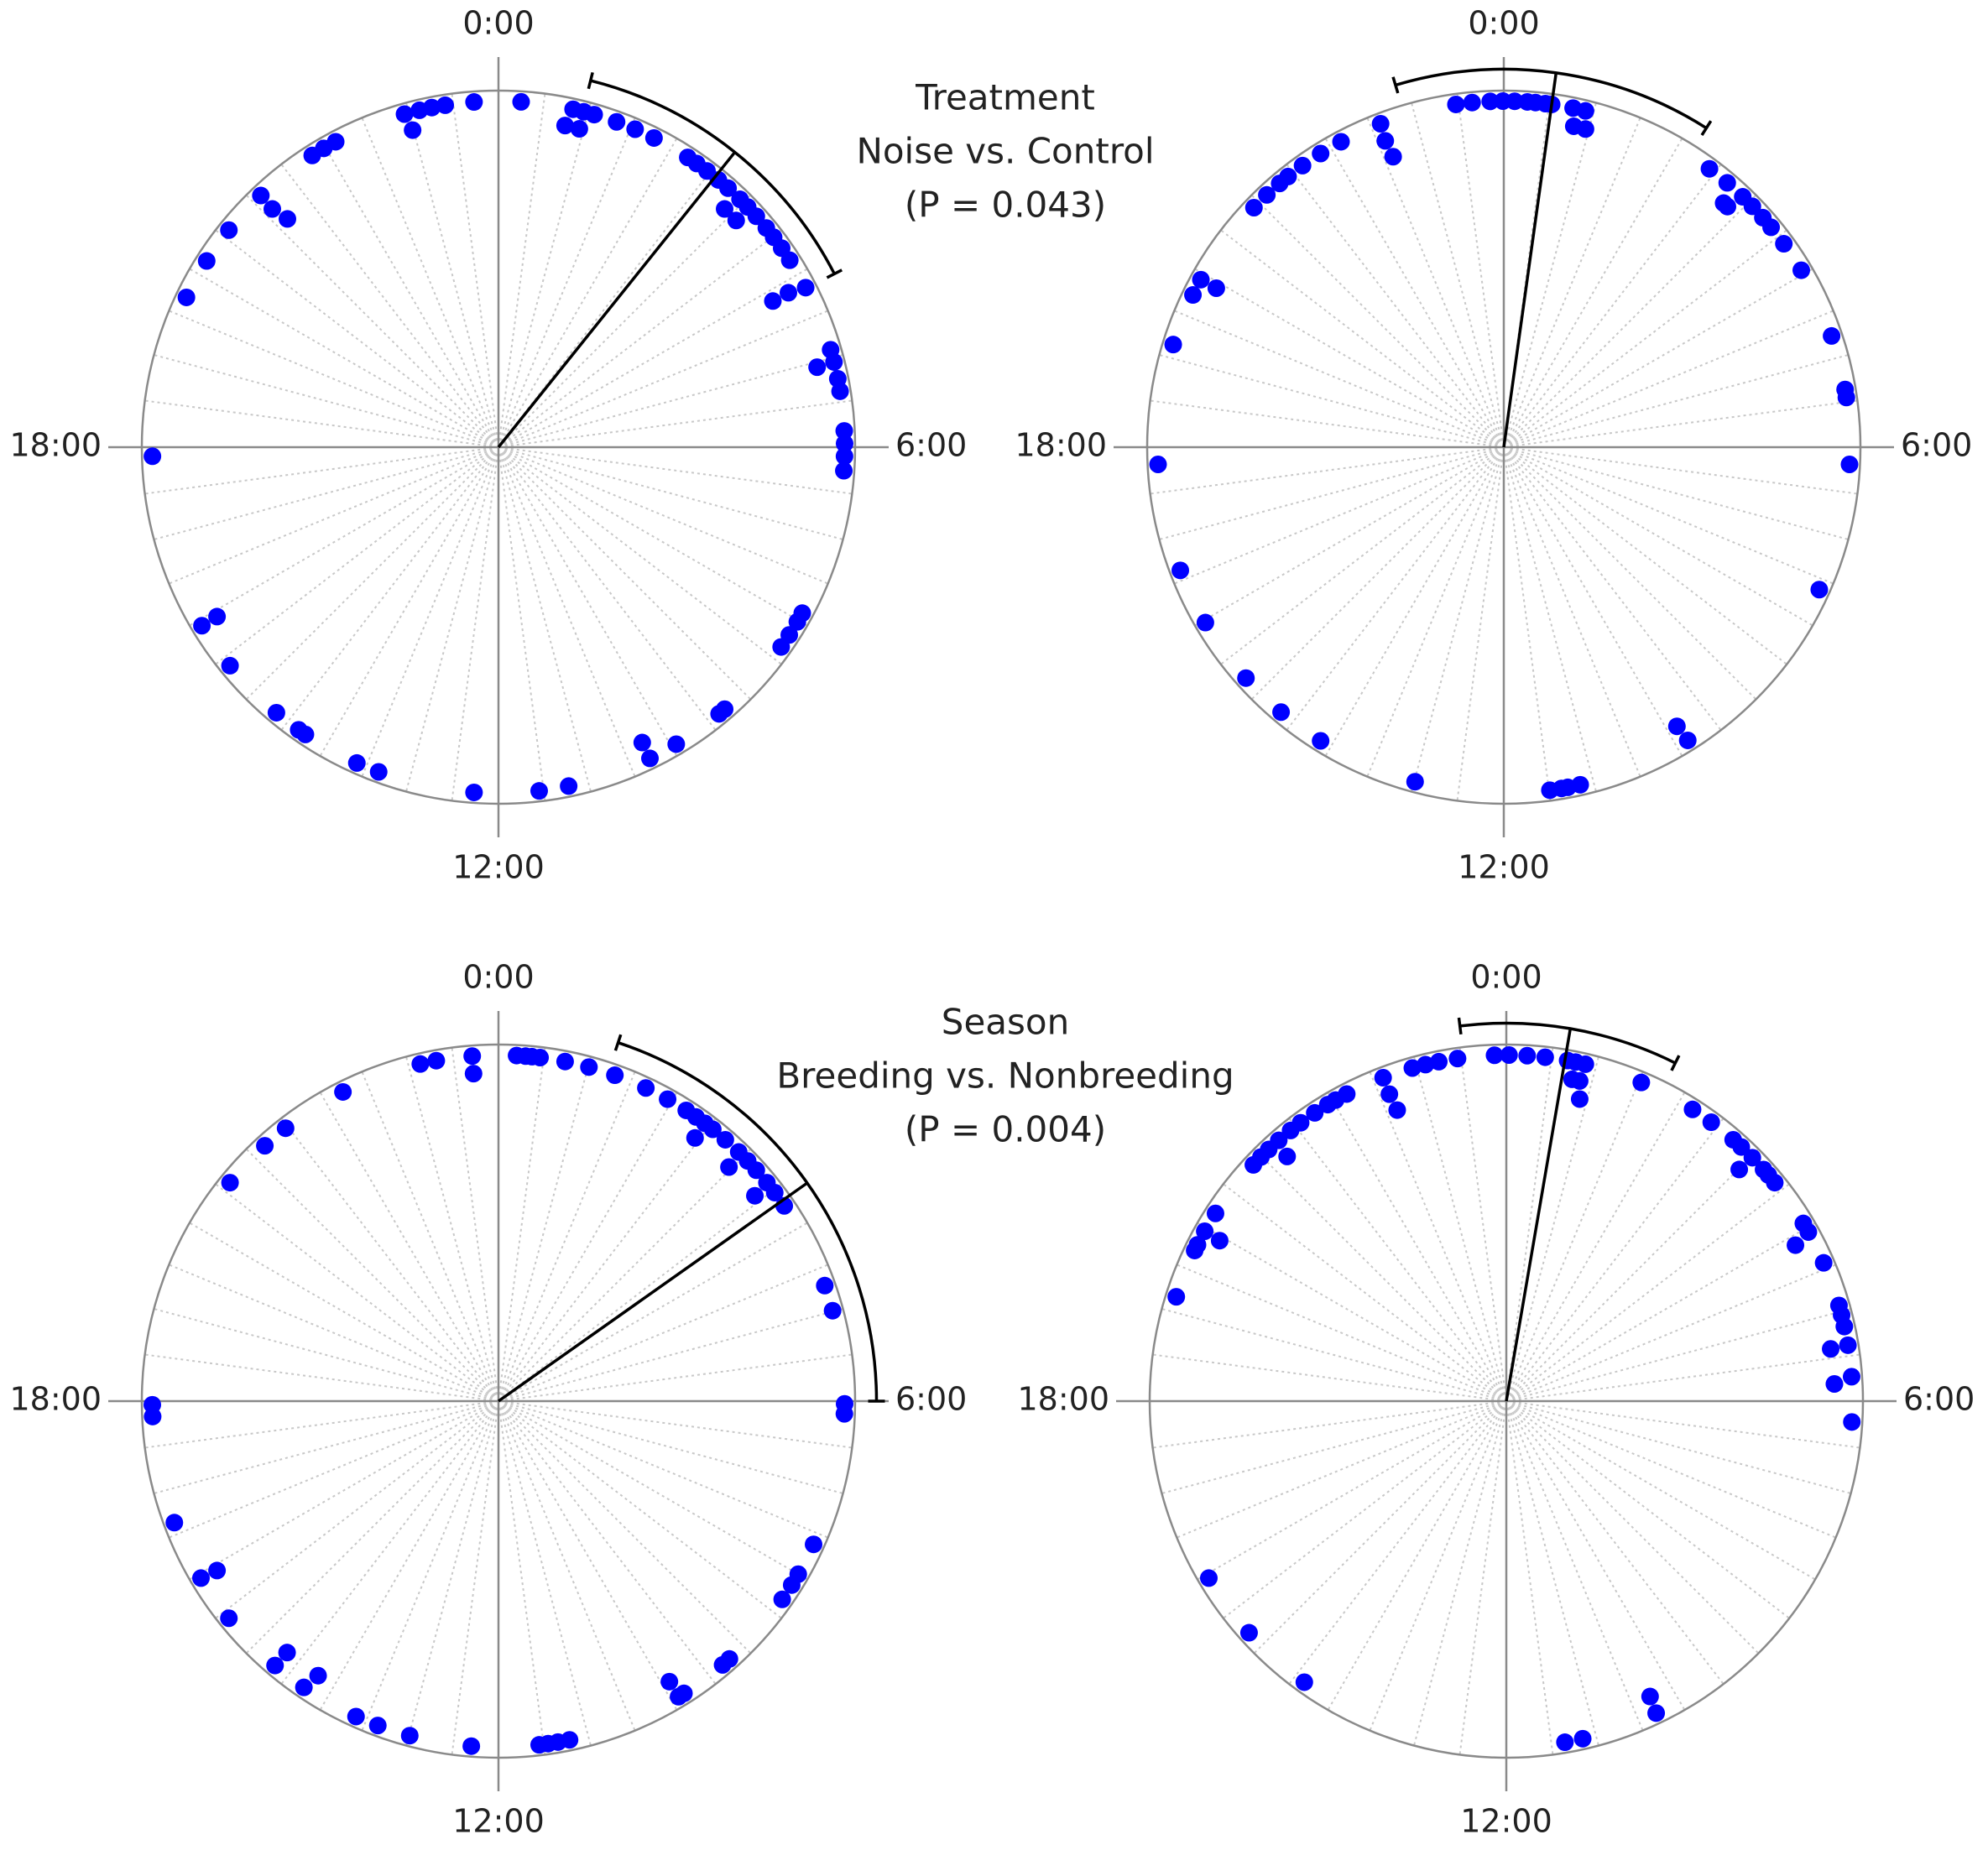 The width and height of the screenshot is (1988, 1850). I want to click on annotation: Breeding vs. Nonbreeding, so click(1005, 1076).